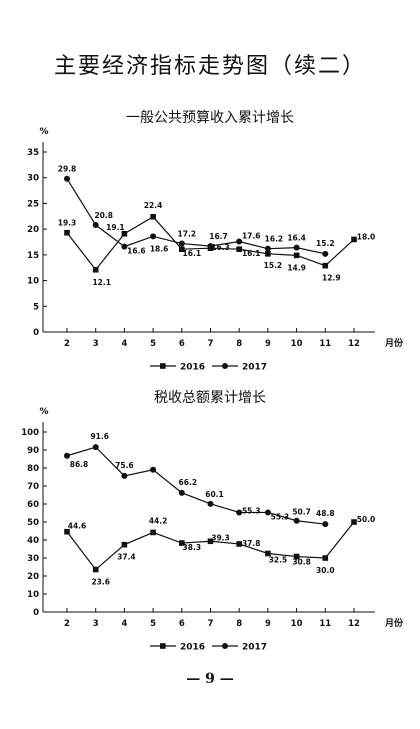 This screenshot has height=729, width=420. Describe the element at coordinates (33, 523) in the screenshot. I see `y-tick-label: 50` at that location.